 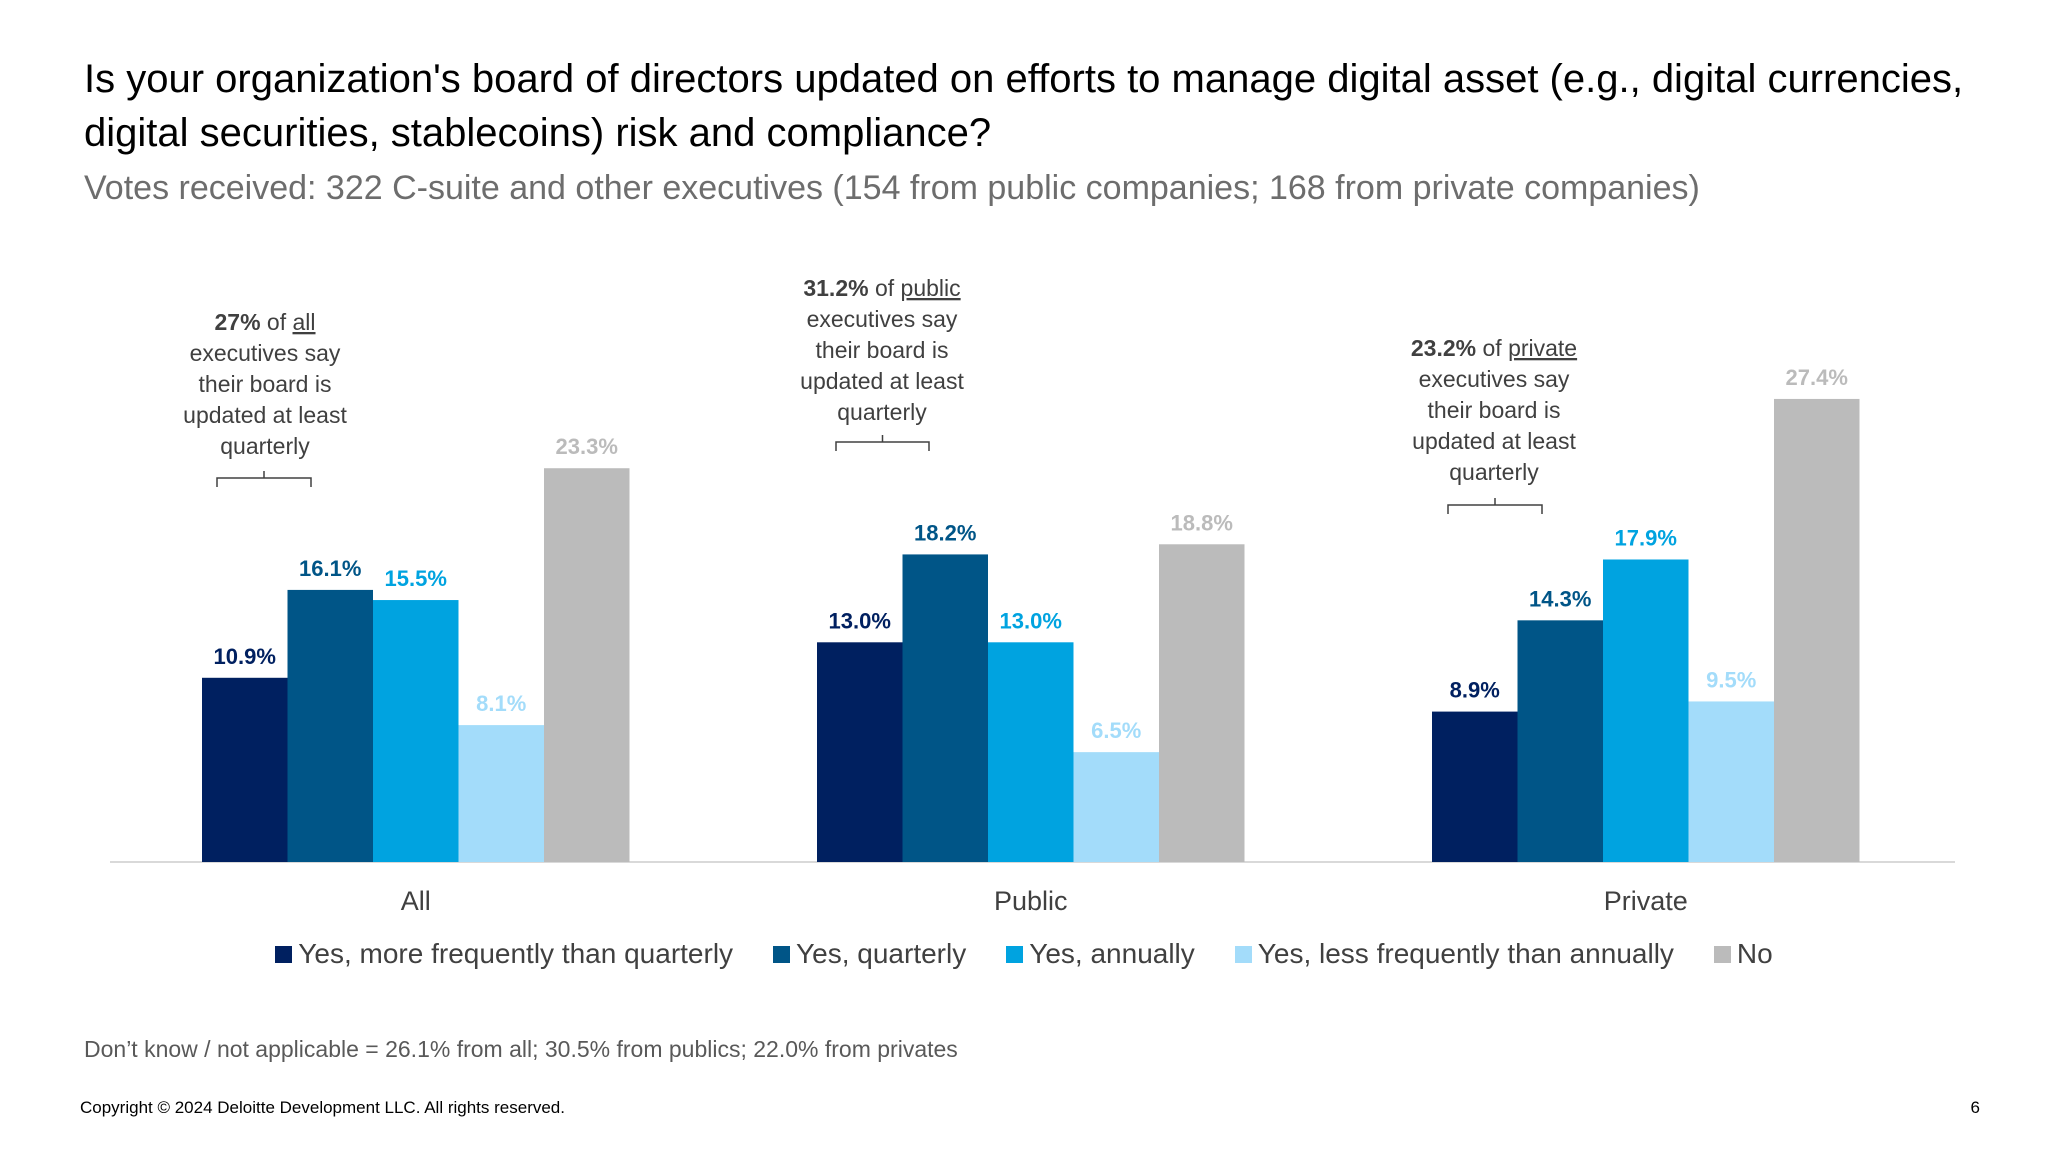 What do you see at coordinates (860, 620) in the screenshot?
I see `data-label-public-series-0: 13.0%` at bounding box center [860, 620].